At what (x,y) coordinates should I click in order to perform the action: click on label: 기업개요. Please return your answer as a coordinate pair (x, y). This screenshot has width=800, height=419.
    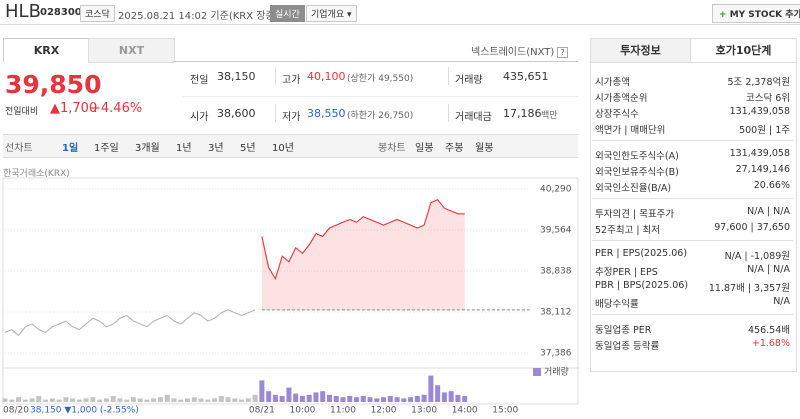
    Looking at the image, I should click on (328, 15).